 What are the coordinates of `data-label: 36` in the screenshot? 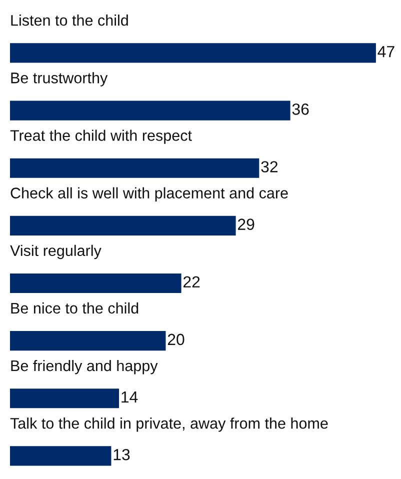 It's located at (300, 109).